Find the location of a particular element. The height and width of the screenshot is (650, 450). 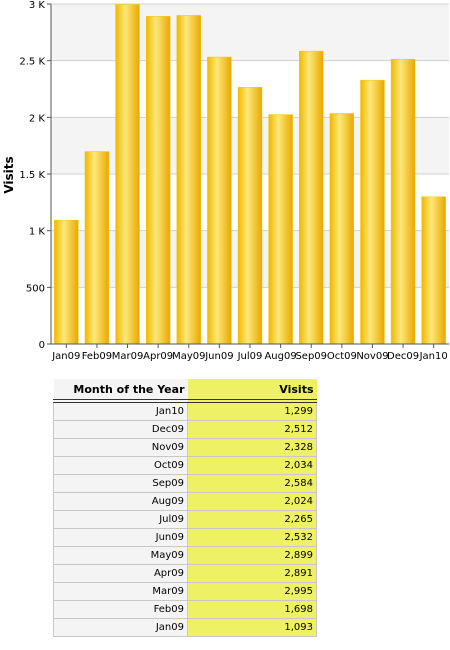

table-row: Dec09 2,512 is located at coordinates (185, 429).